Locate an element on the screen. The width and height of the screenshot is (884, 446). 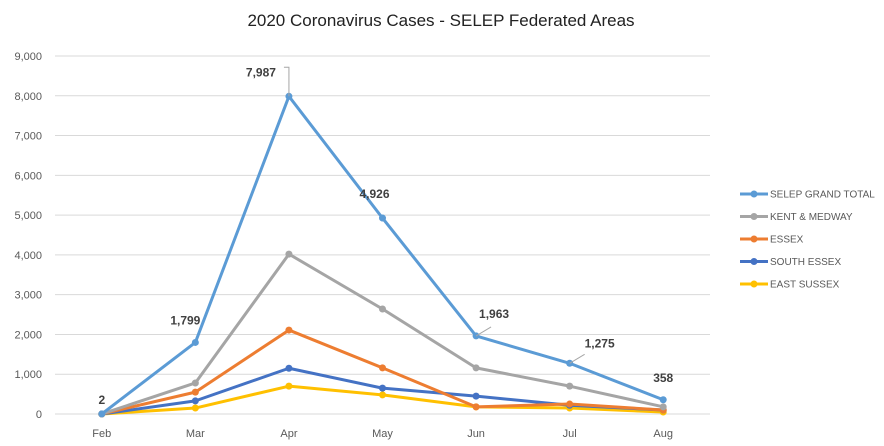
x-tick-label: Feb is located at coordinates (101, 434).